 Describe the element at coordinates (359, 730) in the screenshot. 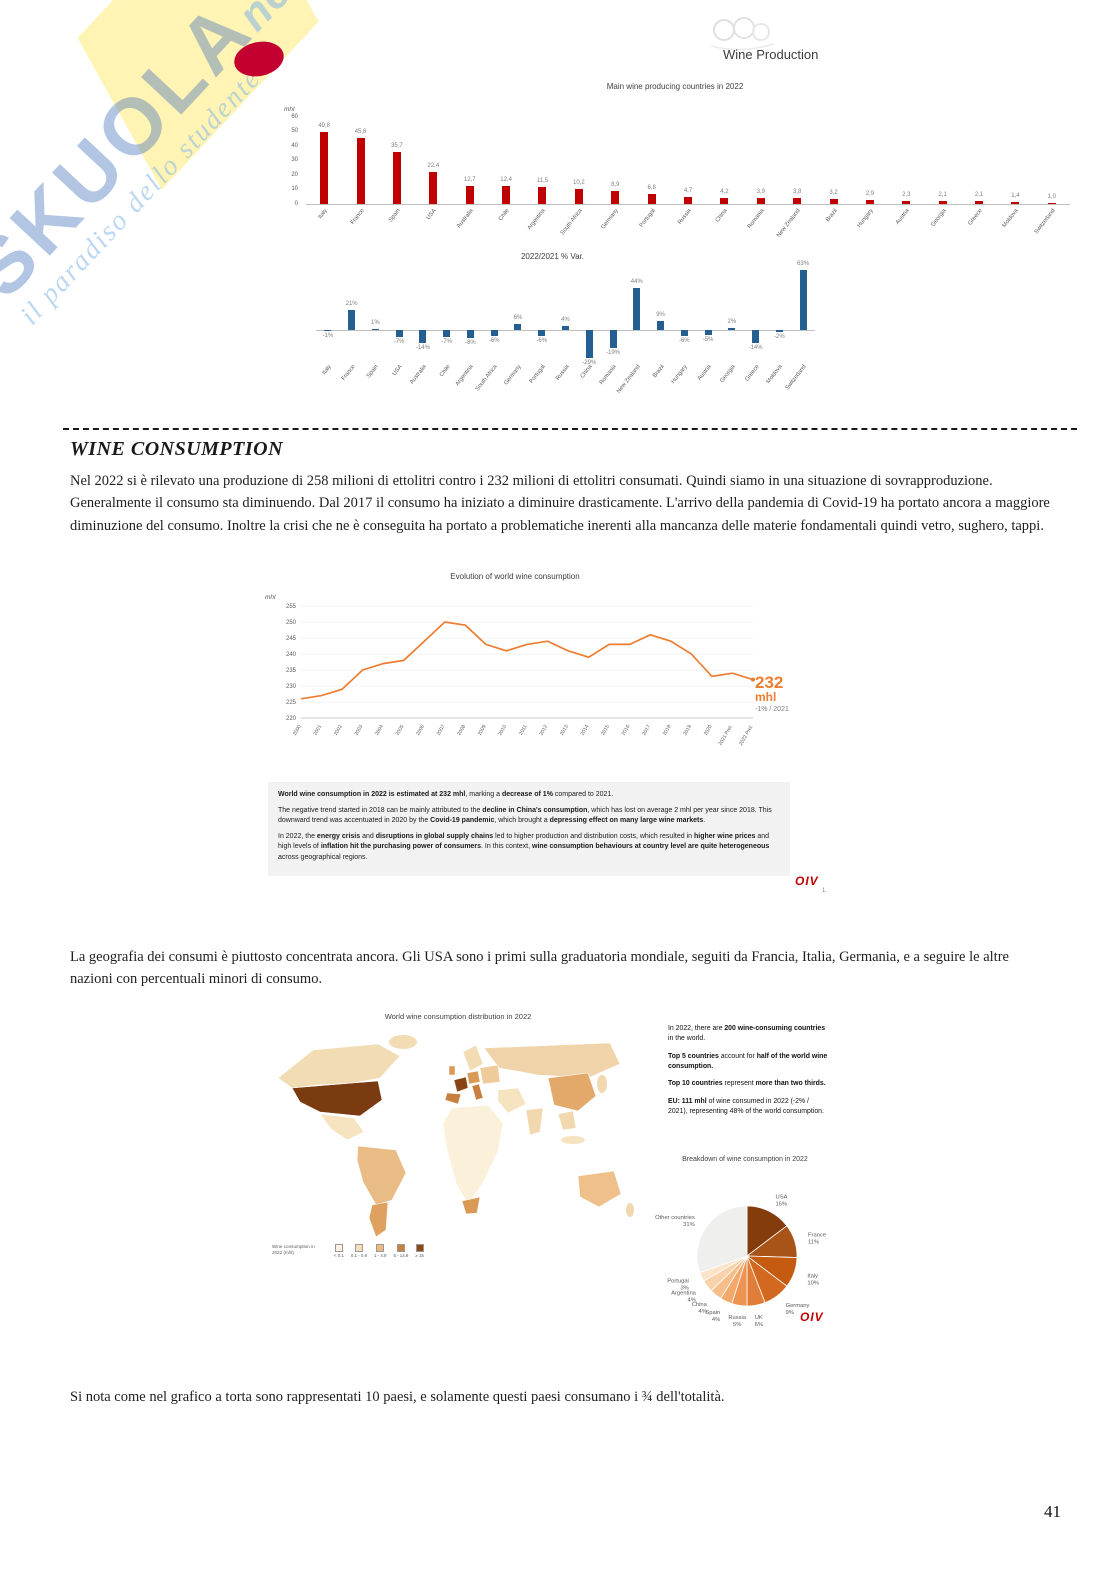

I see `svg-text: 2003` at that location.